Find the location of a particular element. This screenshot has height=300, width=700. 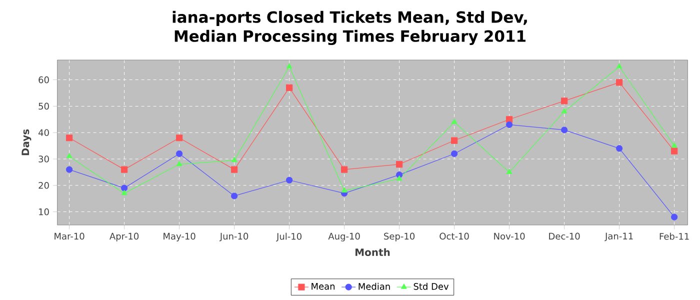

y-tick-label: 50 is located at coordinates (43, 106).